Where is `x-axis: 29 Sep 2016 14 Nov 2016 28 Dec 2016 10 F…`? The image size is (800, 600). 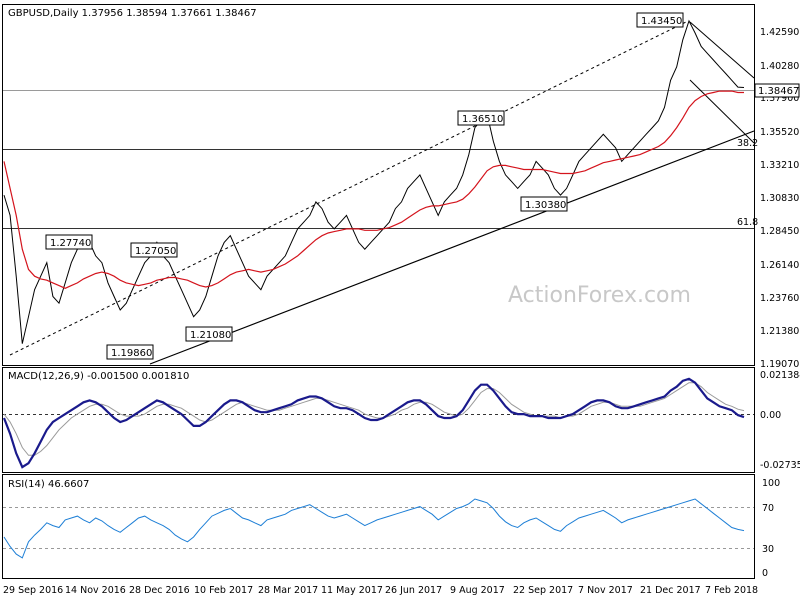
x-axis: 29 Sep 2016 14 Nov 2016 28 Dec 2016 10 F… is located at coordinates (380, 590).